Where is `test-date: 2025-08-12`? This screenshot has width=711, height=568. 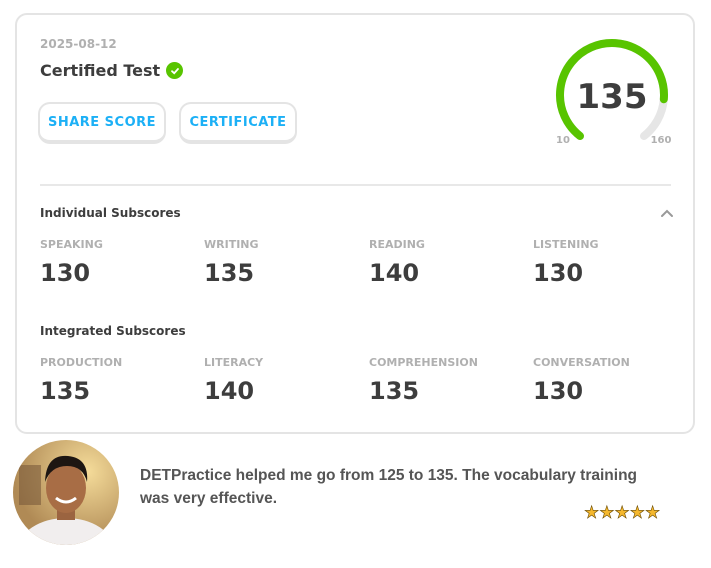 test-date: 2025-08-12 is located at coordinates (78, 44).